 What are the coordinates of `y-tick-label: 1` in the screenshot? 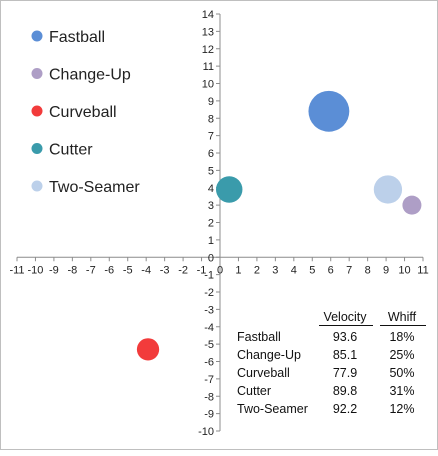 It's located at (211, 241).